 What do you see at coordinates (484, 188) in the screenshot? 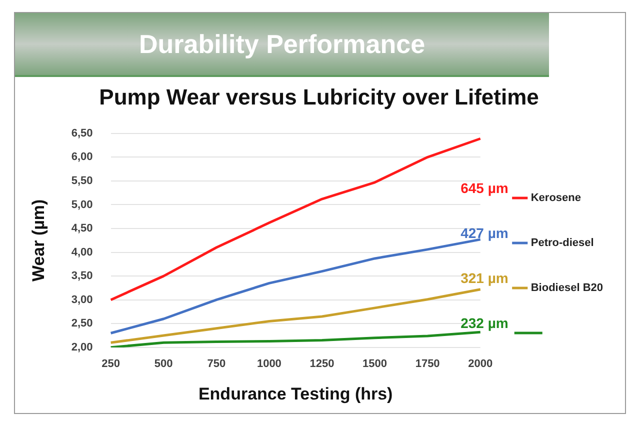
I see `annotation: 645 µm` at bounding box center [484, 188].